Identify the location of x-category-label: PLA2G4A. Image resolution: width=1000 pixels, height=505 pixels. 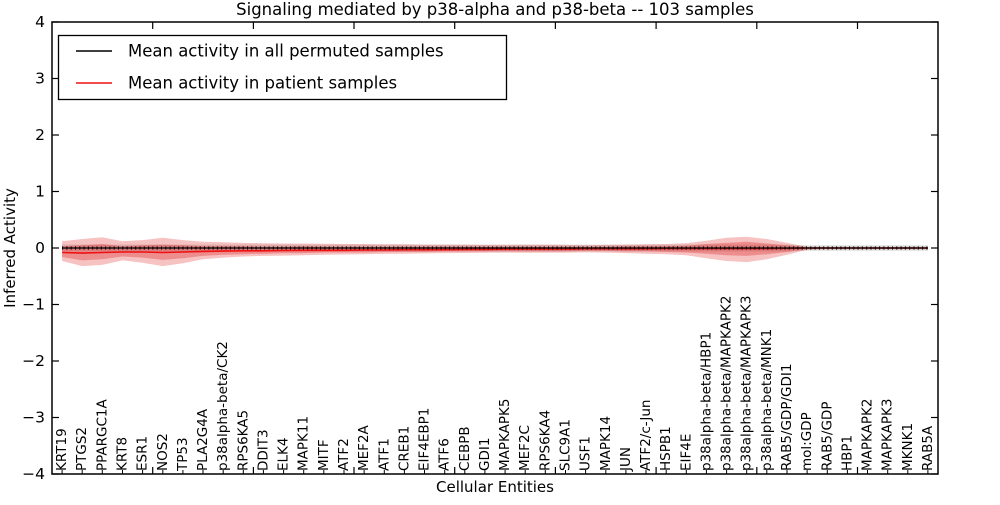
(203, 439).